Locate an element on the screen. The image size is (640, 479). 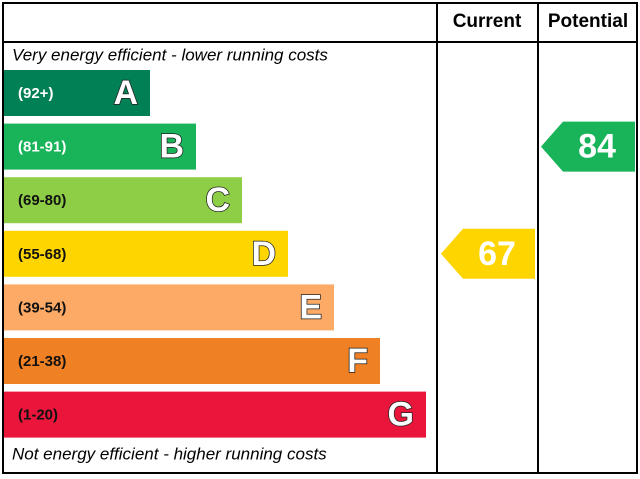
band-letter: E is located at coordinates (310, 307).